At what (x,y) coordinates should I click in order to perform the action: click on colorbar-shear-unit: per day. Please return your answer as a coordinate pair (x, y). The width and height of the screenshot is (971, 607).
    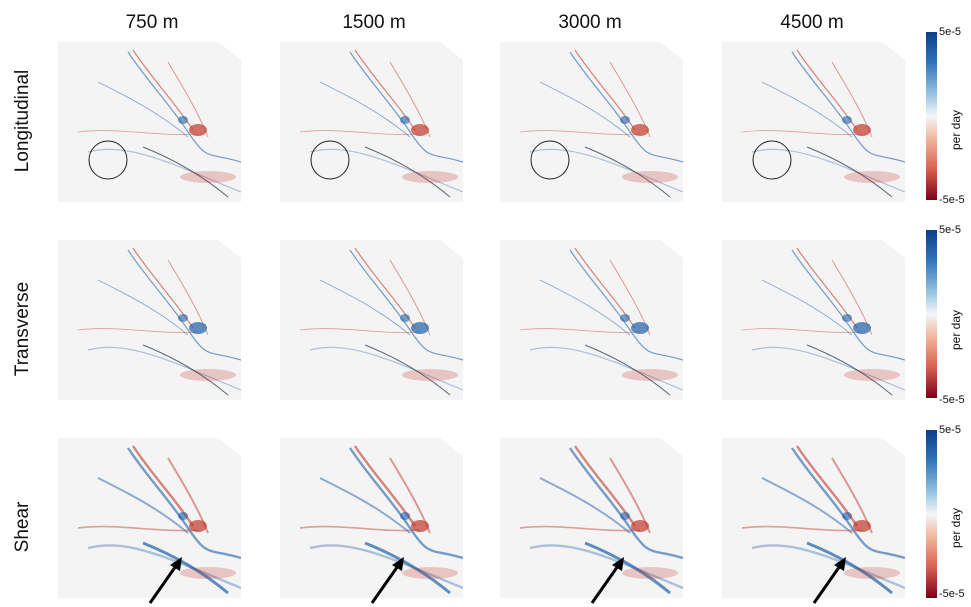
    Looking at the image, I should click on (956, 527).